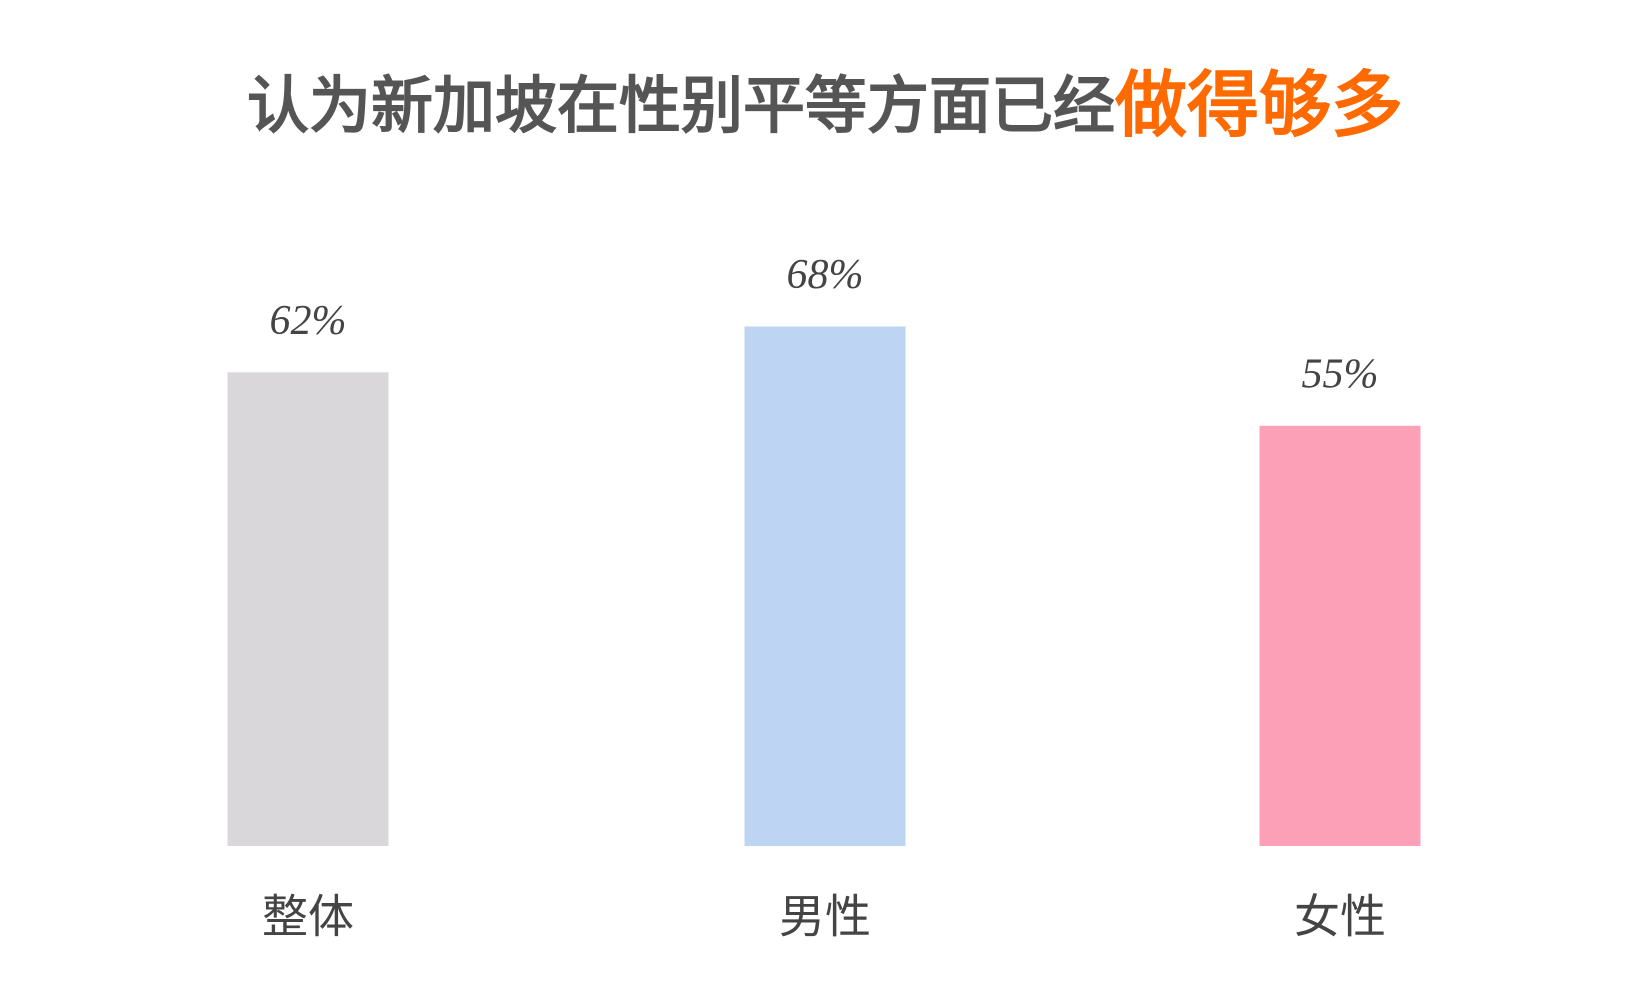 The width and height of the screenshot is (1650, 991). Describe the element at coordinates (825, 917) in the screenshot. I see `x-tick-label: 男性` at that location.